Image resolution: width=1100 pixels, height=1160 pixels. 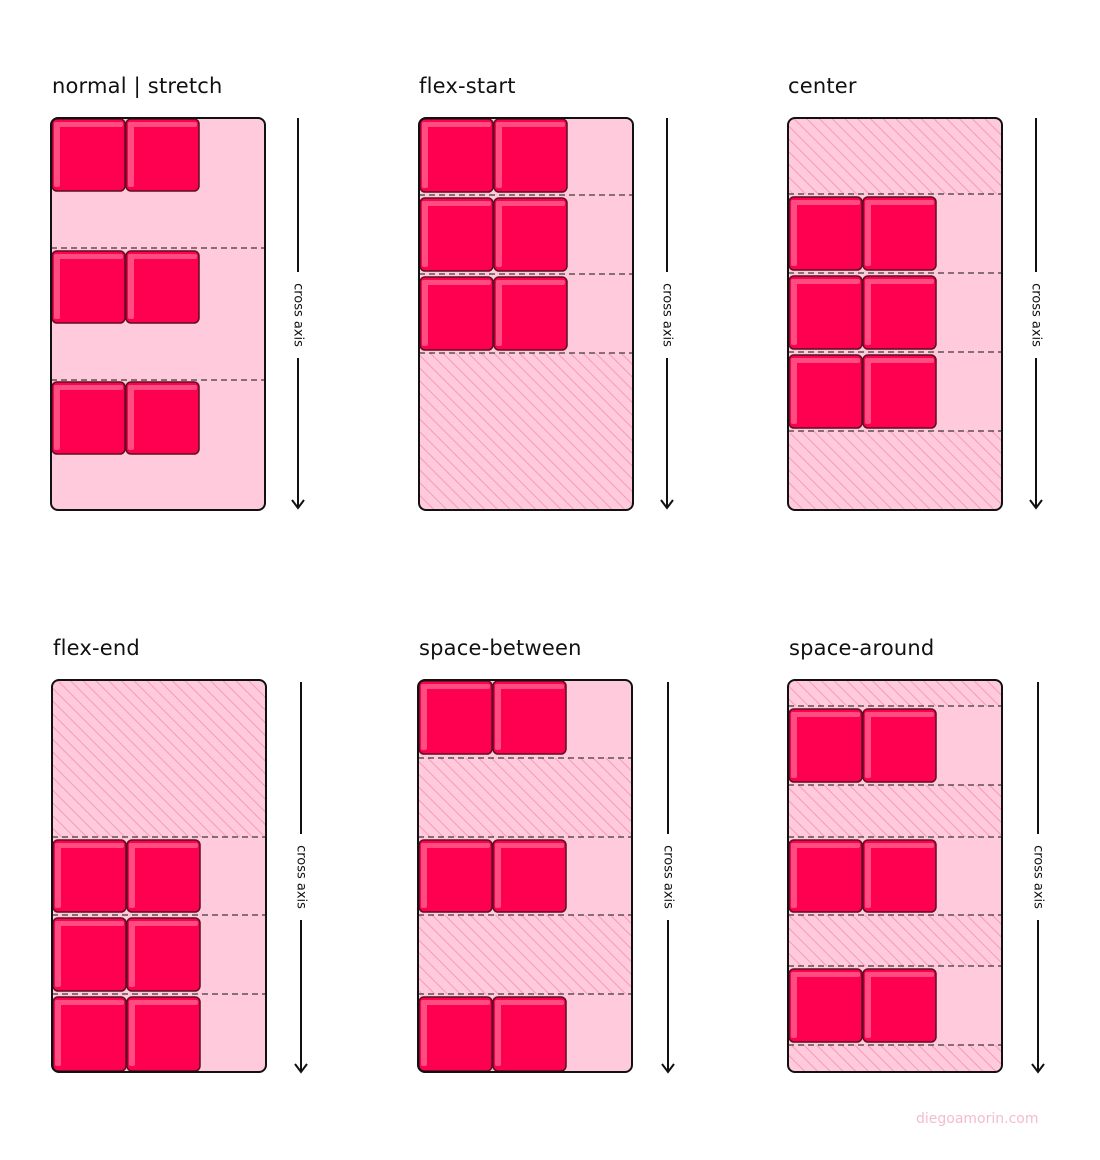 What do you see at coordinates (467, 86) in the screenshot?
I see `panel-title-flex-start: flex-start` at bounding box center [467, 86].